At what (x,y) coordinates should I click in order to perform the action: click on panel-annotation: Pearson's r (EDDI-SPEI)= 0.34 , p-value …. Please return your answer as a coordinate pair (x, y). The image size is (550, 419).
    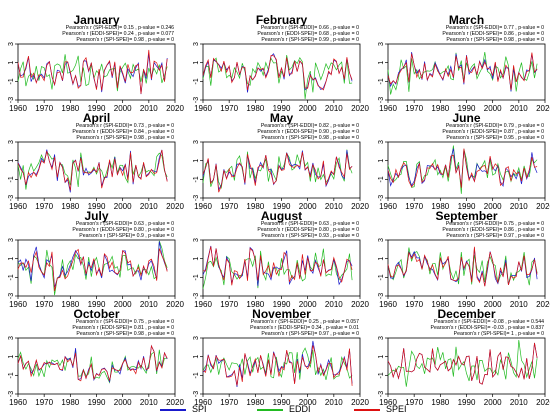
    Looking at the image, I should click on (304, 328).